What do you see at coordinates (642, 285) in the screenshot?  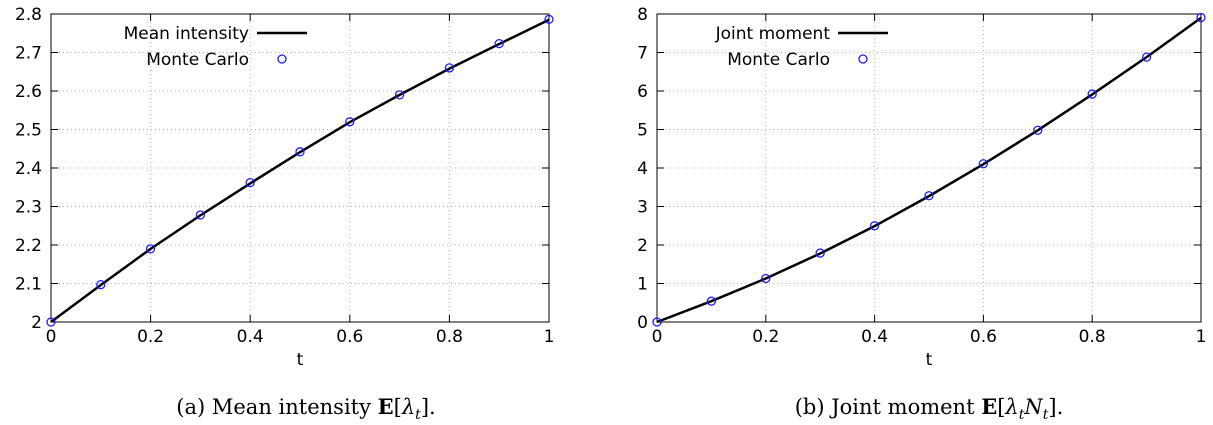 I see `y-tick-label: 1` at bounding box center [642, 285].